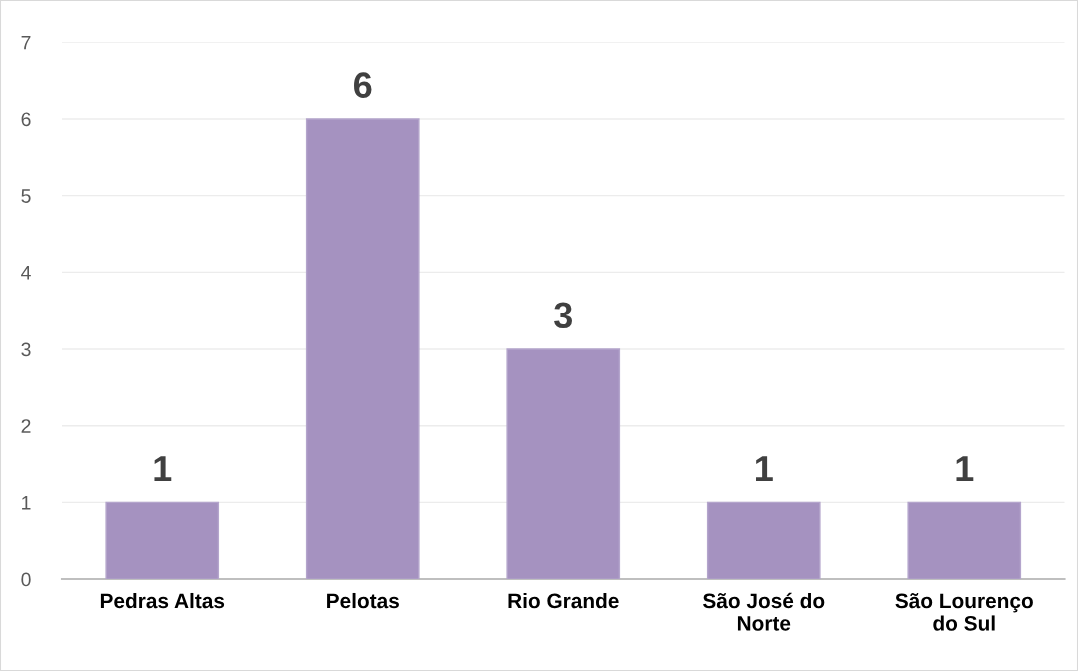  Describe the element at coordinates (964, 612) in the screenshot. I see `x-tick-label: São Lourenço do Sul` at that location.